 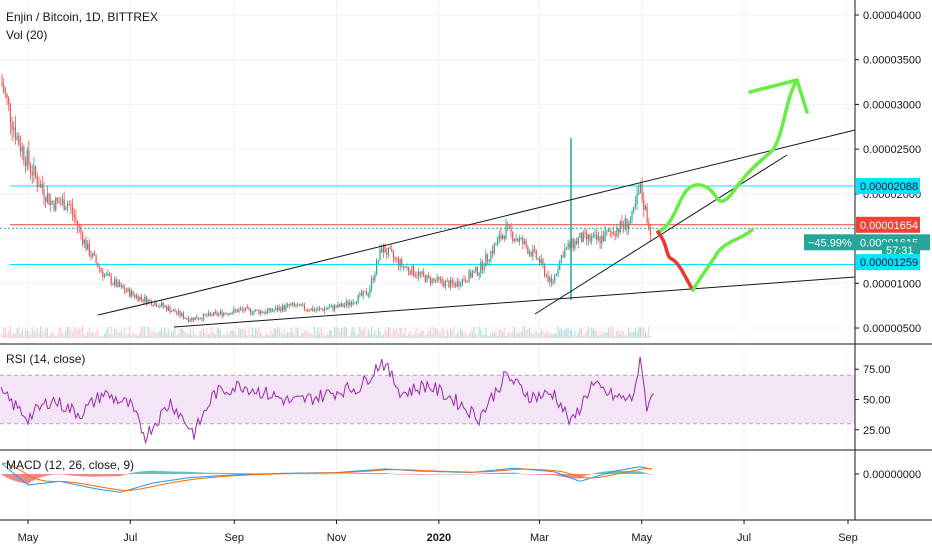 What do you see at coordinates (439, 538) in the screenshot?
I see `time-tick-label: 2020` at bounding box center [439, 538].